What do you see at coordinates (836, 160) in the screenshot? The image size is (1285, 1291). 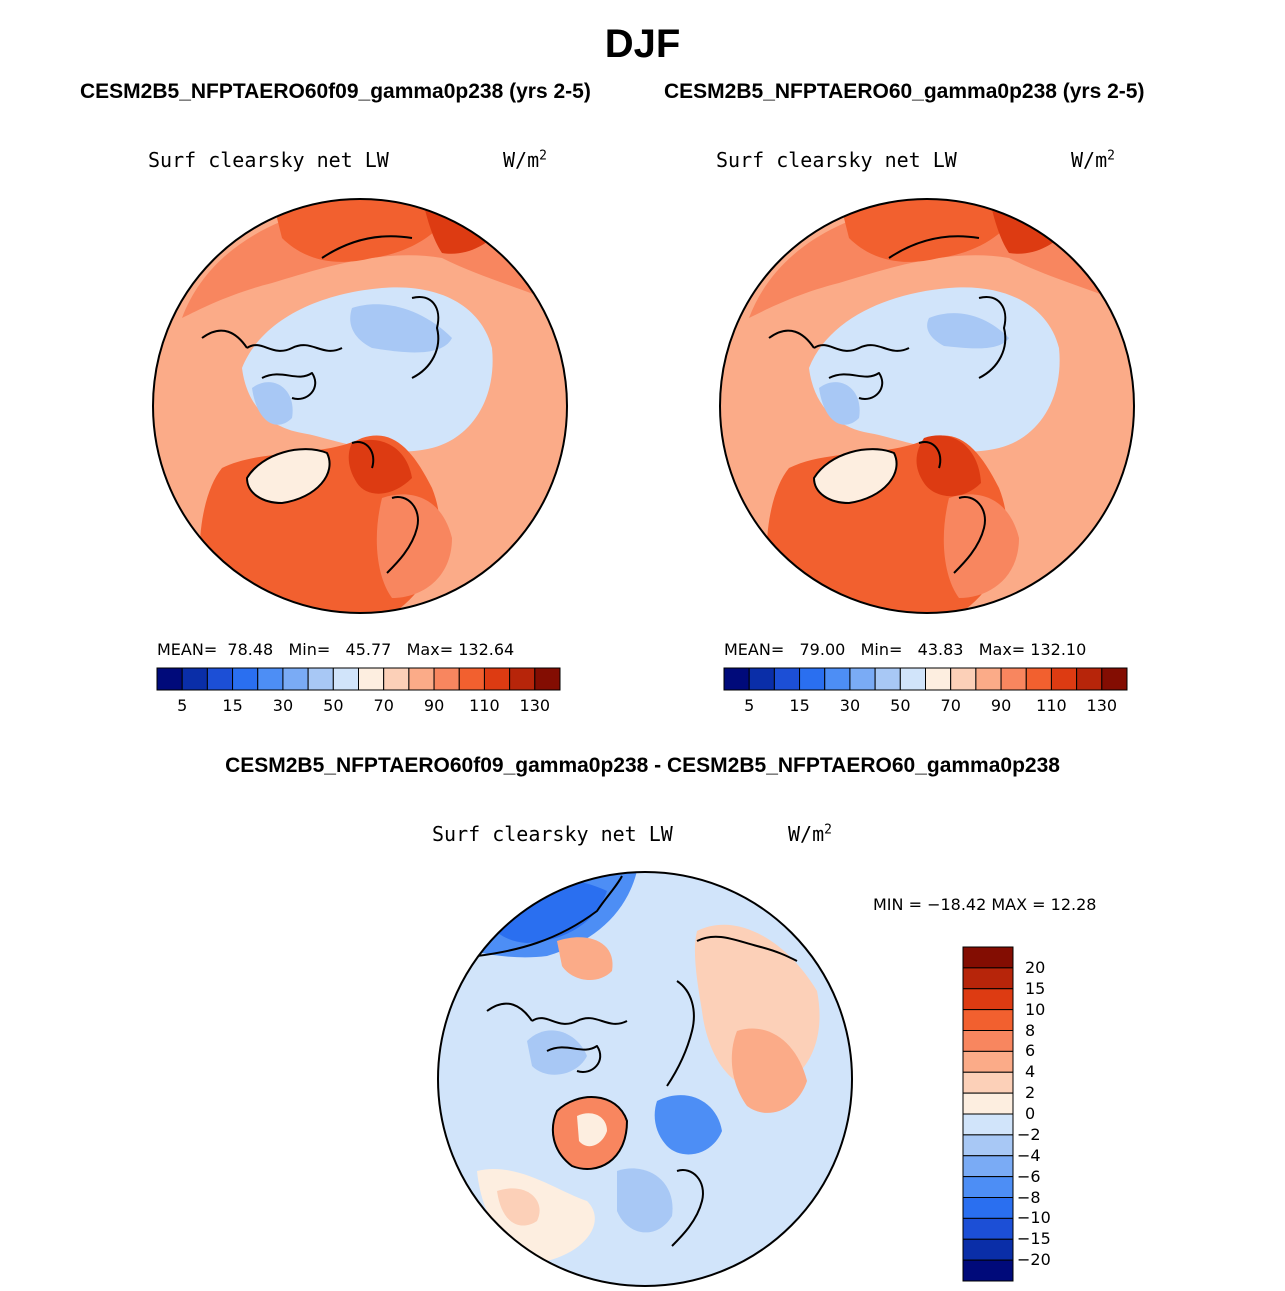 I see `panel2-variable-label: Surf clearsky net LW` at bounding box center [836, 160].